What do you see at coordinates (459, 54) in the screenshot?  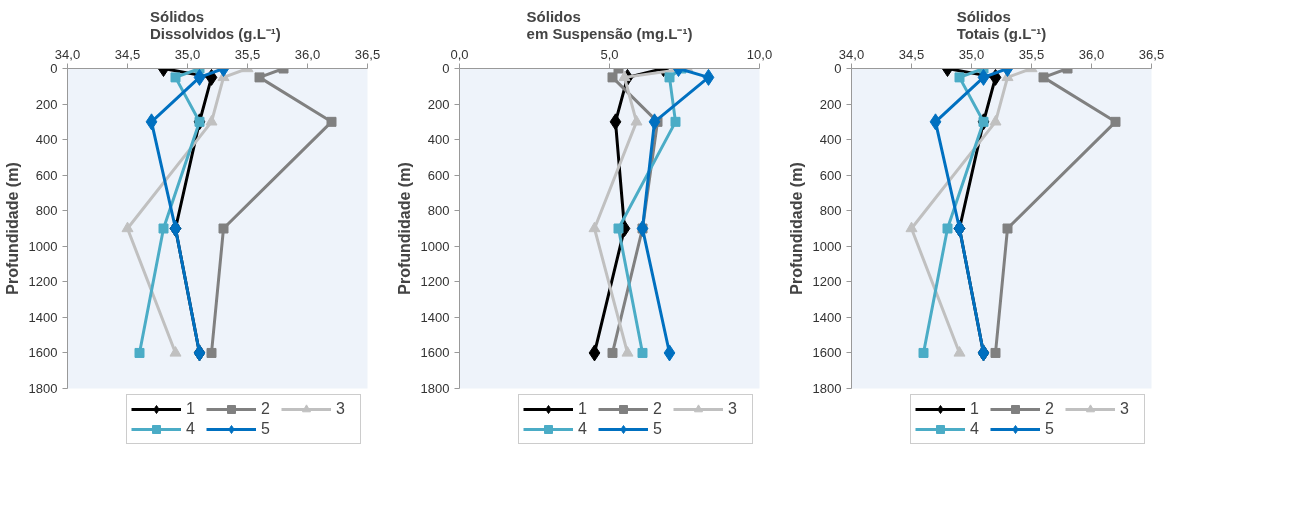 I see `x-tick-label: 0,0` at bounding box center [459, 54].